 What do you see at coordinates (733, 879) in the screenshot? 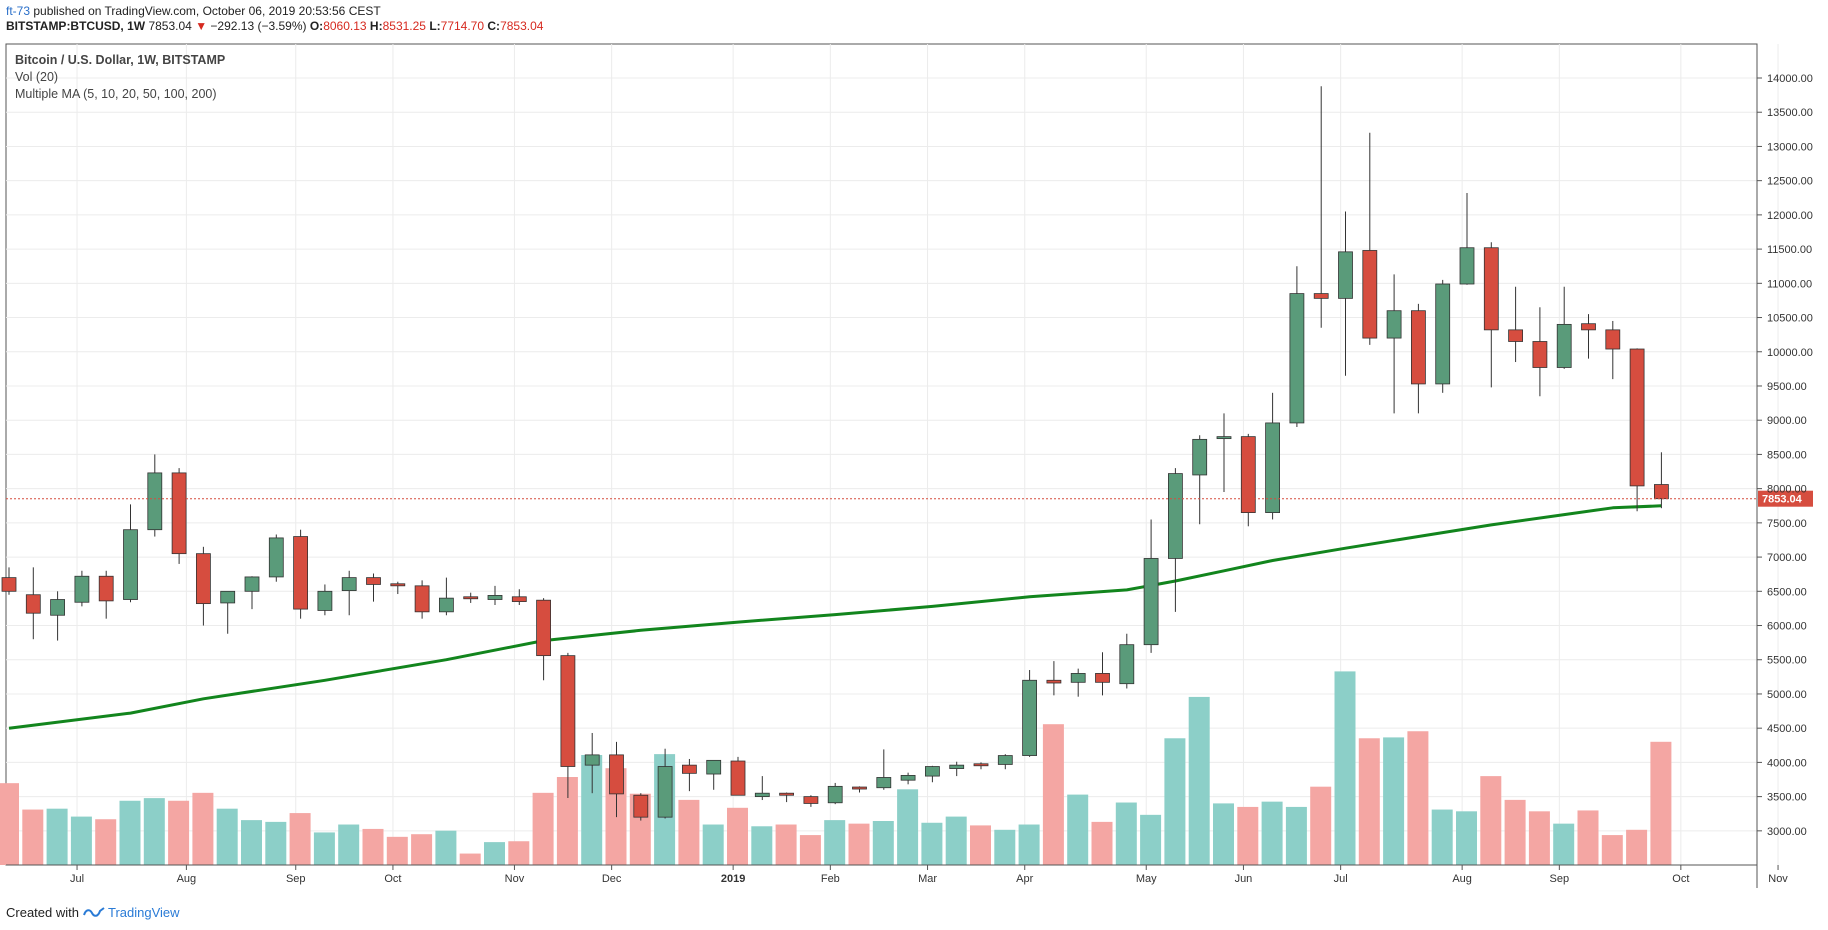
I see `time-tick-label: 2019` at bounding box center [733, 879].